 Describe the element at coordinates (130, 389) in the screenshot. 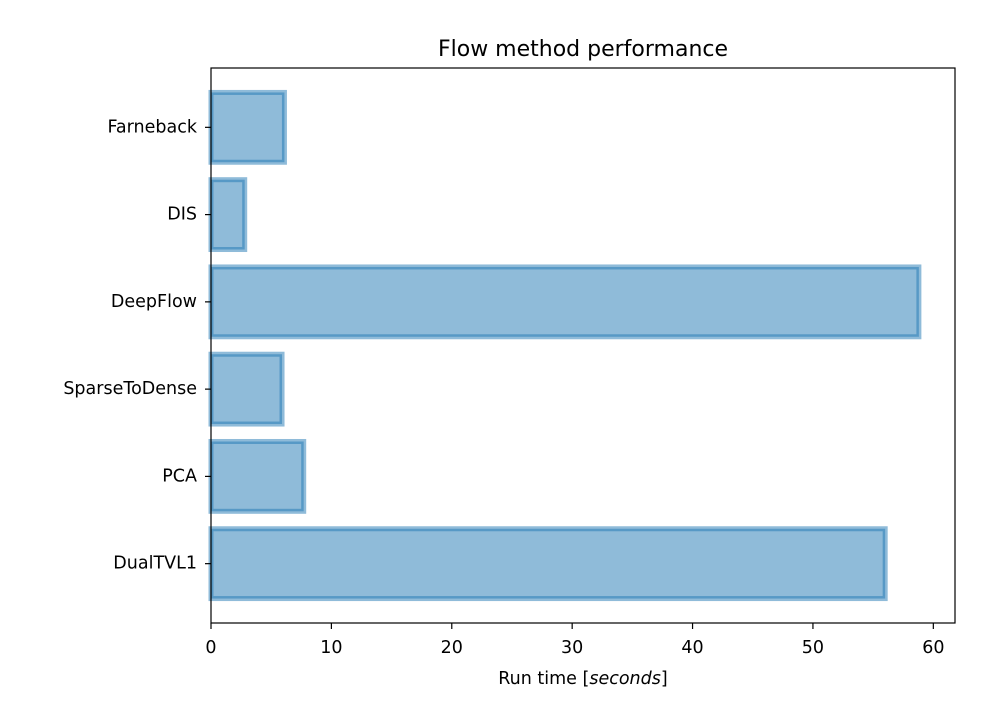

I see `y-tick-label-sparsetodense: SparseToDense` at that location.